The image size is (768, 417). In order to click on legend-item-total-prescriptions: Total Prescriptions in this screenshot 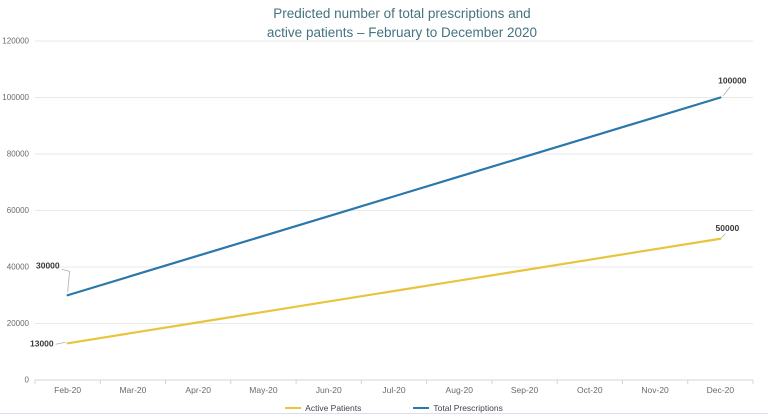, I will do `click(458, 408)`.